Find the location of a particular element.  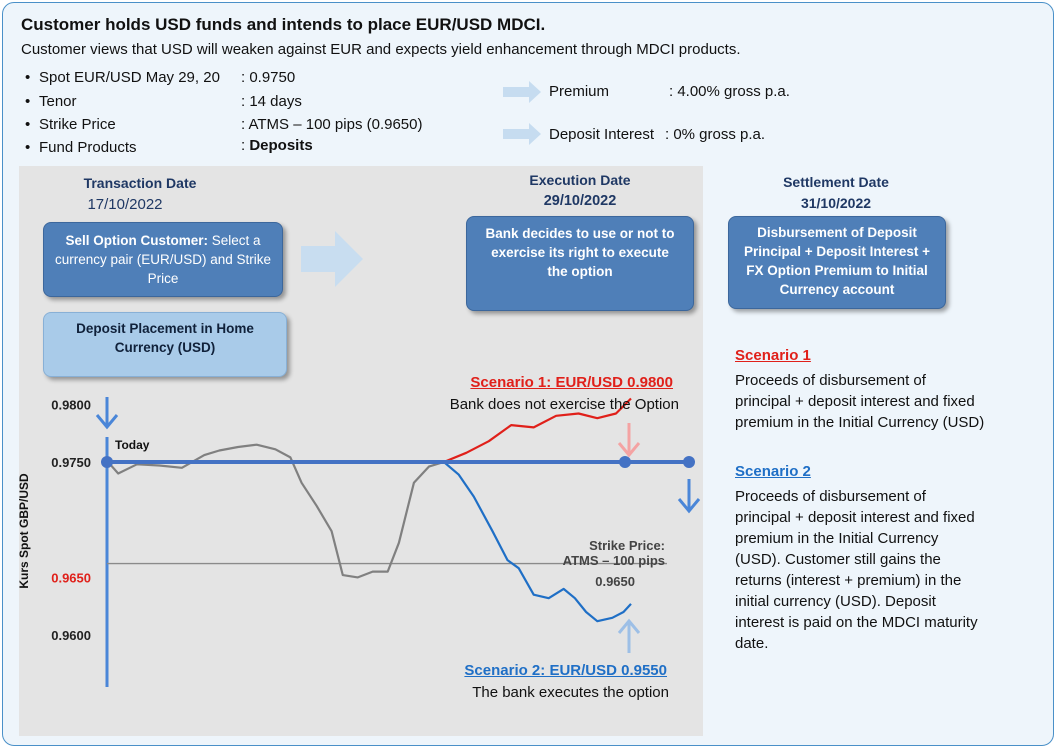

chart-ylabel: Kurs Spot GBP/USD is located at coordinates (24, 531).